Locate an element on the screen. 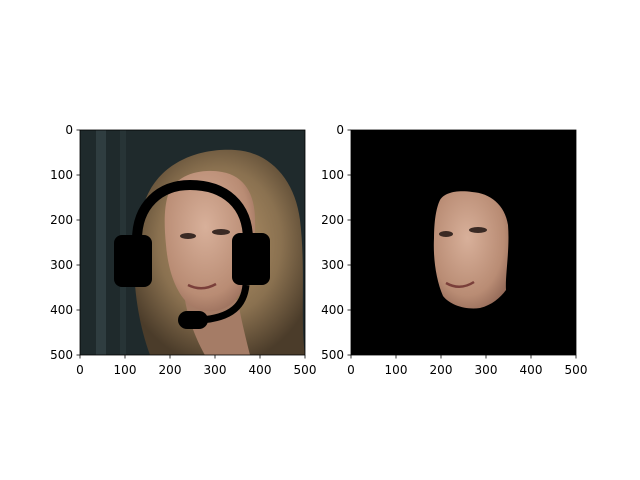 This screenshot has width=640, height=480. face-mask is located at coordinates (471, 250).